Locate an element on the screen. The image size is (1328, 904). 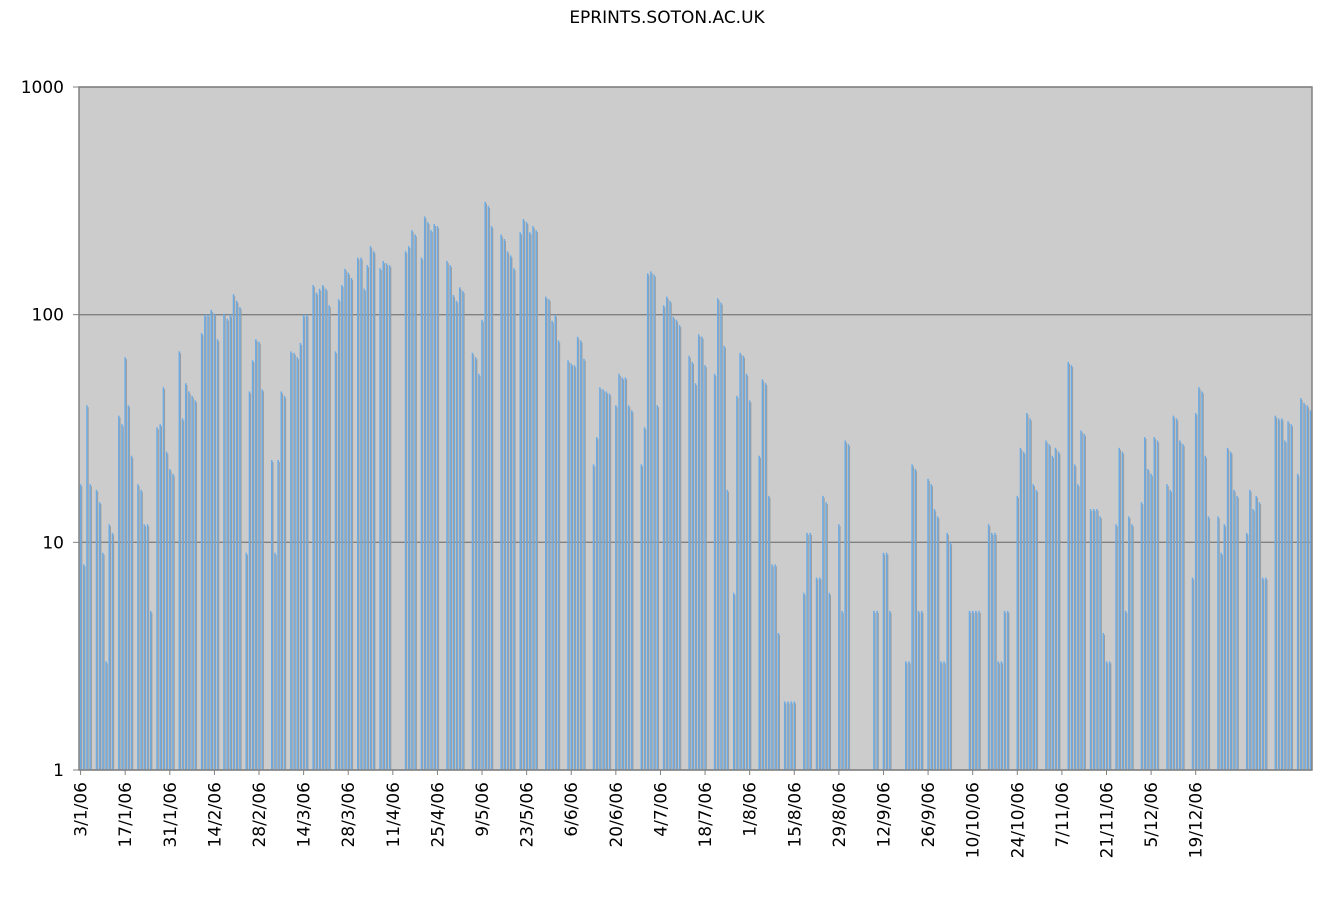
x-tick-label: 21/11/06 is located at coordinates (1108, 820).